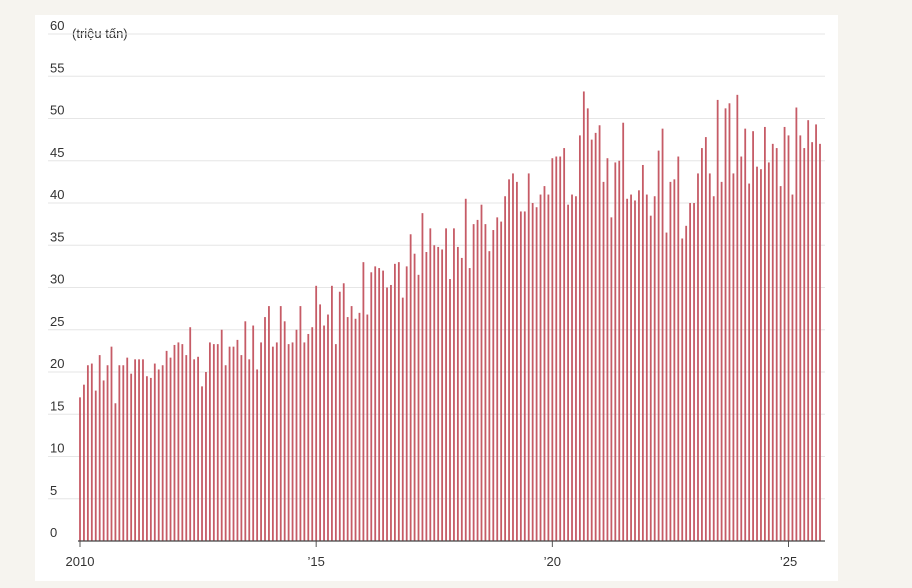 This screenshot has width=912, height=588. Describe the element at coordinates (57, 321) in the screenshot. I see `y-tick-label: 25` at that location.